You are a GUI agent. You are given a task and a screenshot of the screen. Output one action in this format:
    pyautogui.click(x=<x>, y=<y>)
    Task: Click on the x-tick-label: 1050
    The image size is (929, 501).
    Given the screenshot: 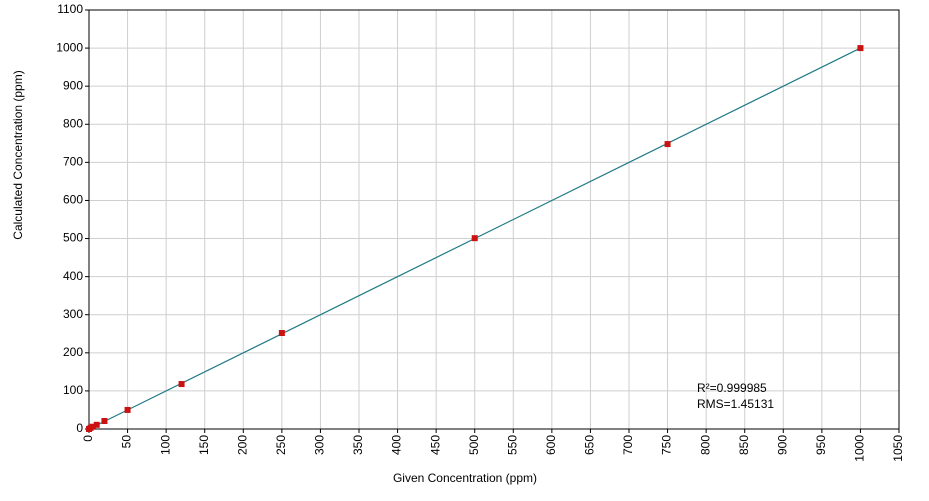 What is the action you would take?
    pyautogui.click(x=898, y=448)
    